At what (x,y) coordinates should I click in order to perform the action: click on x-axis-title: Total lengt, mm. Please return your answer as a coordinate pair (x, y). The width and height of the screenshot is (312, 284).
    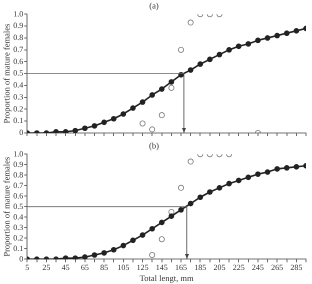
    Looking at the image, I should click on (167, 278).